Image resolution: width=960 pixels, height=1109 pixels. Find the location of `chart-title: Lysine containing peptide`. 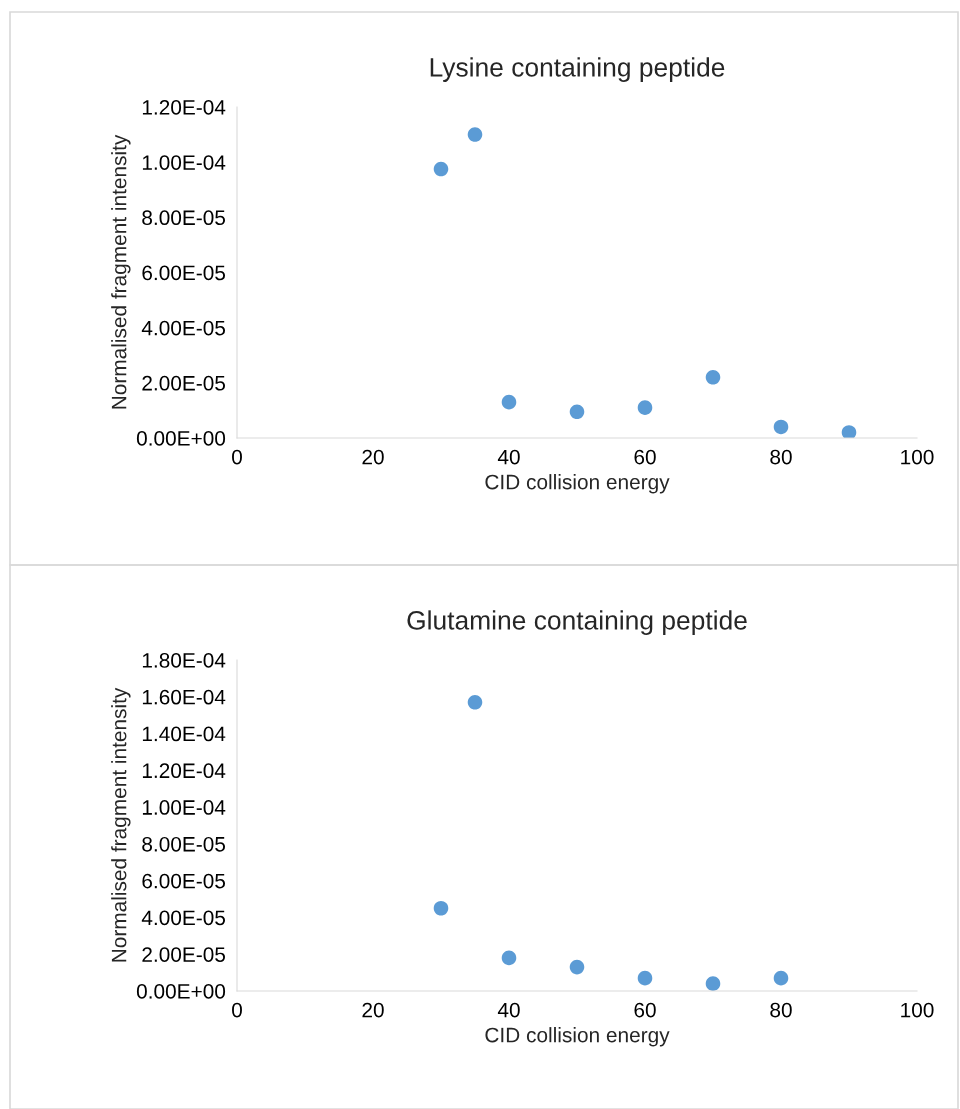

chart-title: Lysine containing peptide is located at coordinates (577, 69).